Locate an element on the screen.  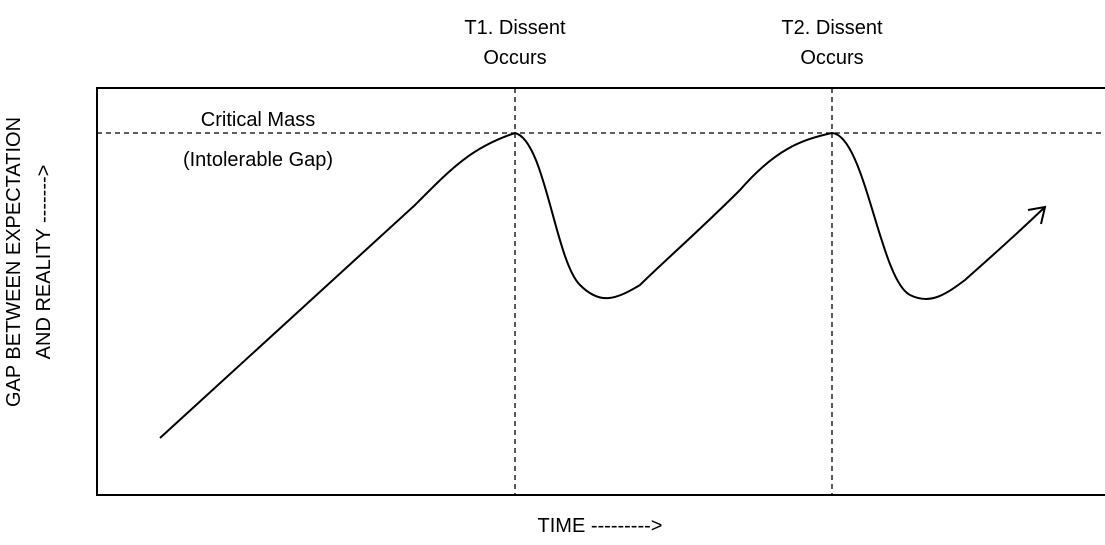
x-axis-label: TIME ---------> is located at coordinates (600, 526).